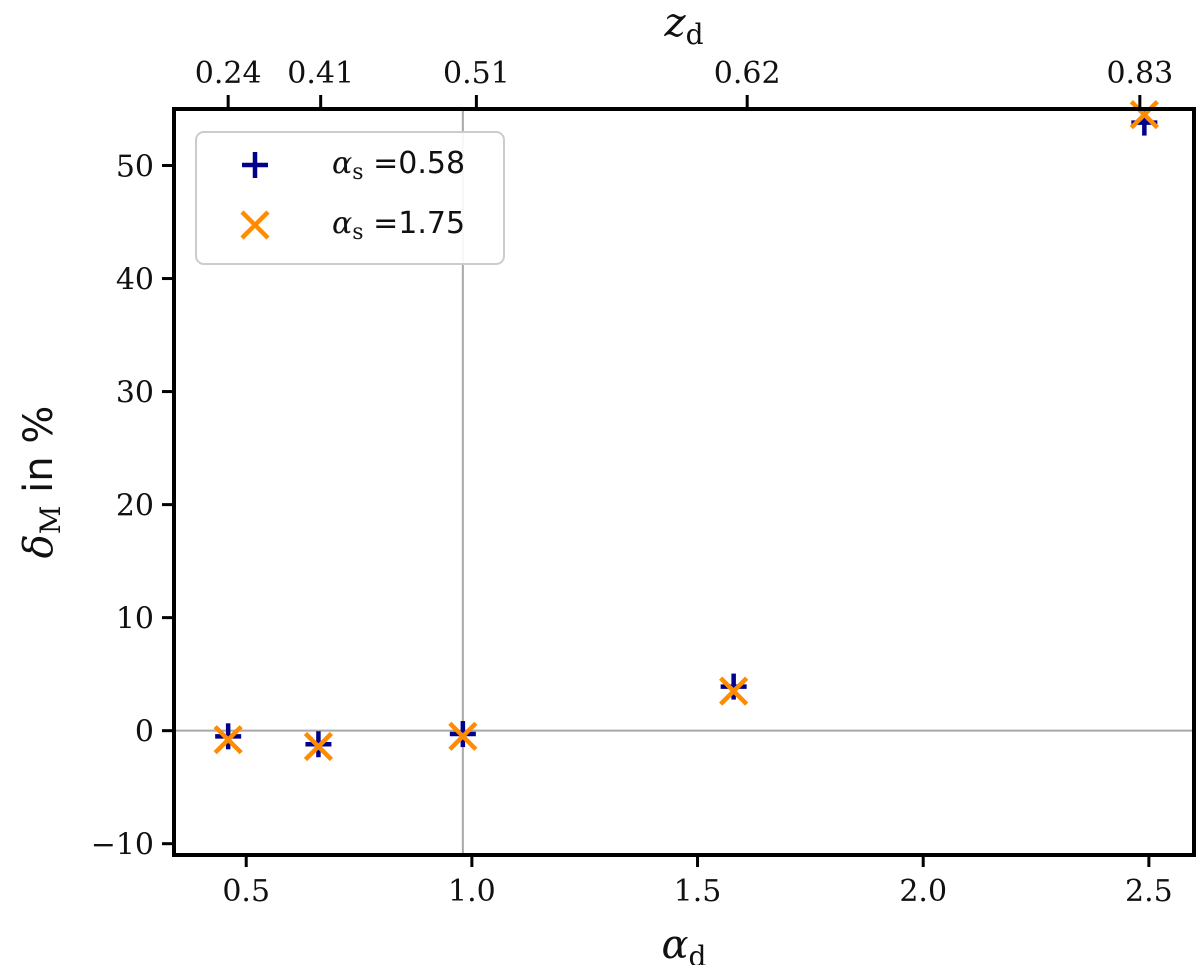  I want to click on x-tick-label: 2.5, so click(1149, 891).